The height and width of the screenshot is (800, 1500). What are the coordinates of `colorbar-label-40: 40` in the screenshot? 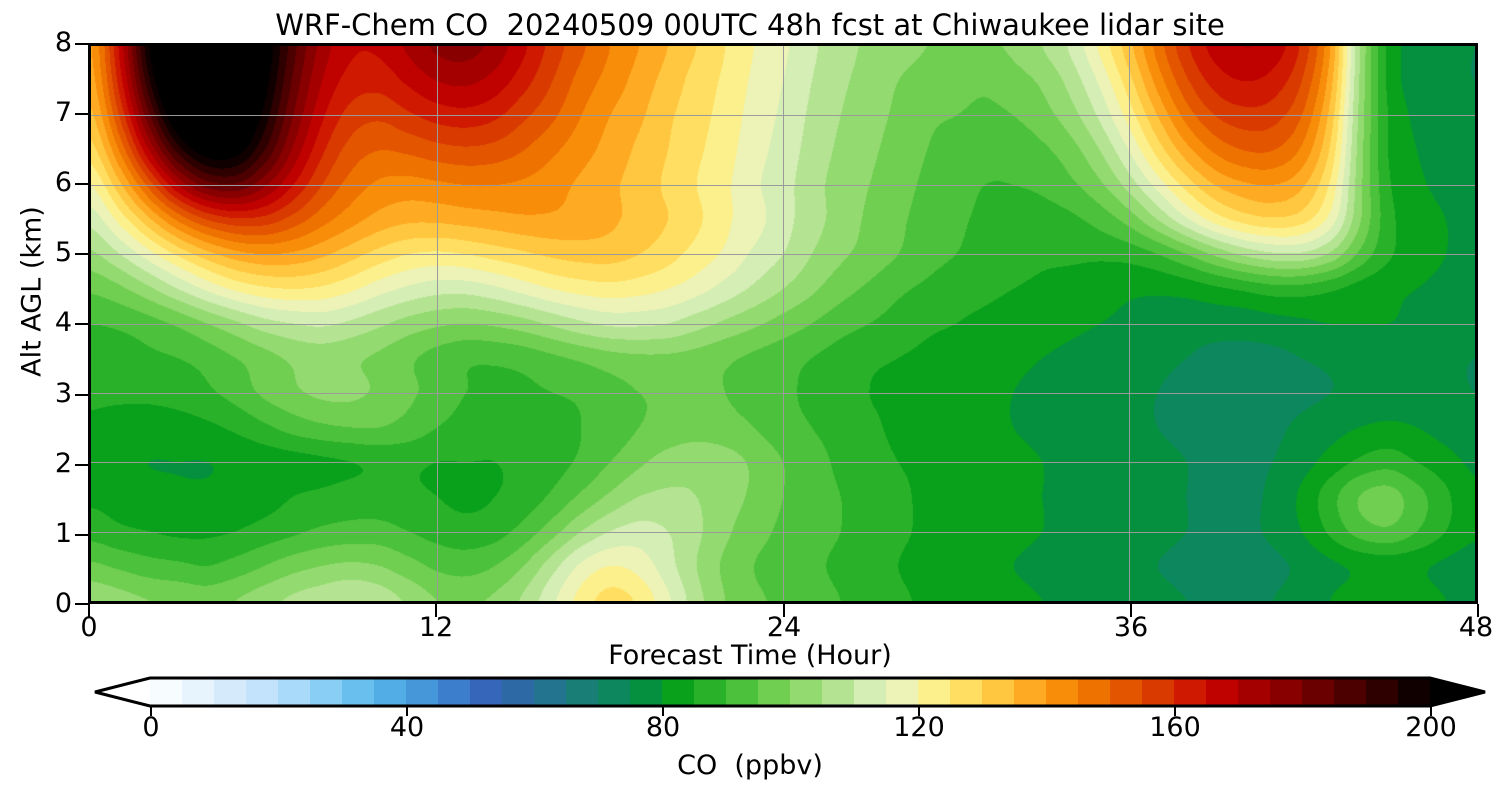 It's located at (407, 727).